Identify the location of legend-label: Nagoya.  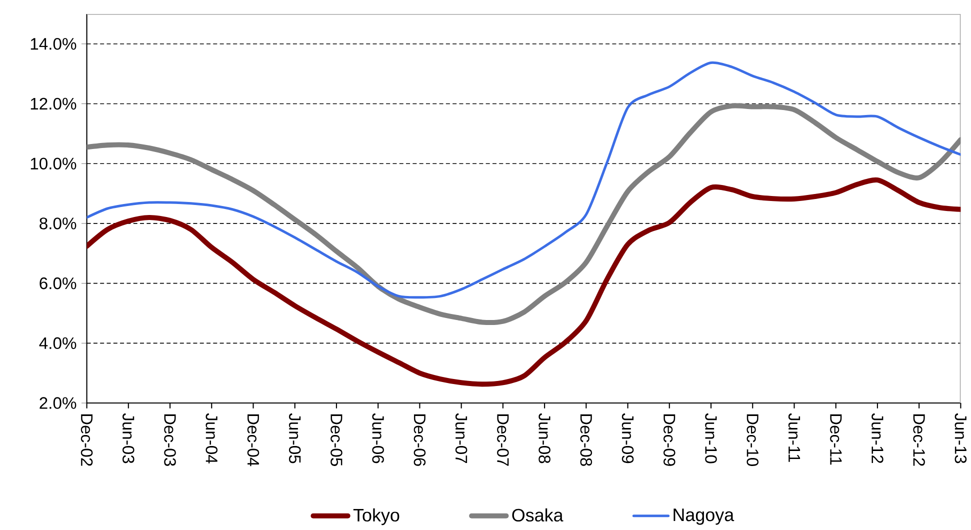
(704, 516).